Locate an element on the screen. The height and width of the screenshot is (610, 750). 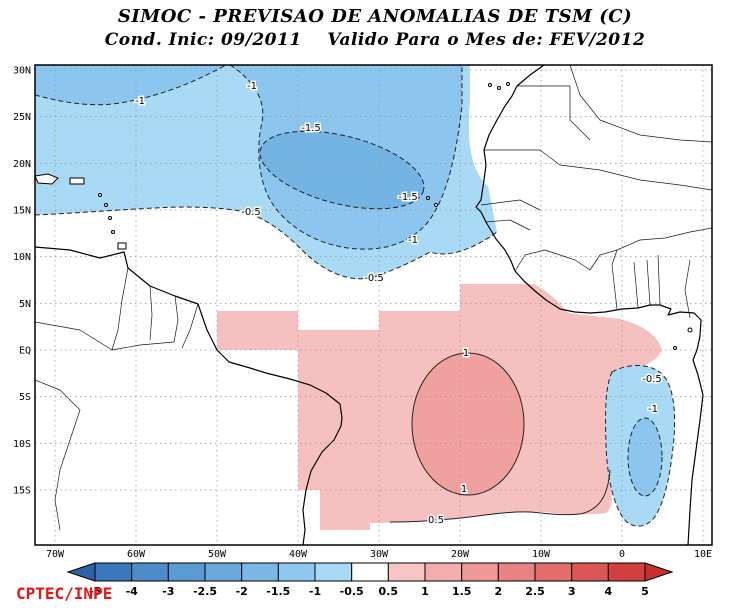
colorbar-tick: -4 is located at coordinates (132, 591).